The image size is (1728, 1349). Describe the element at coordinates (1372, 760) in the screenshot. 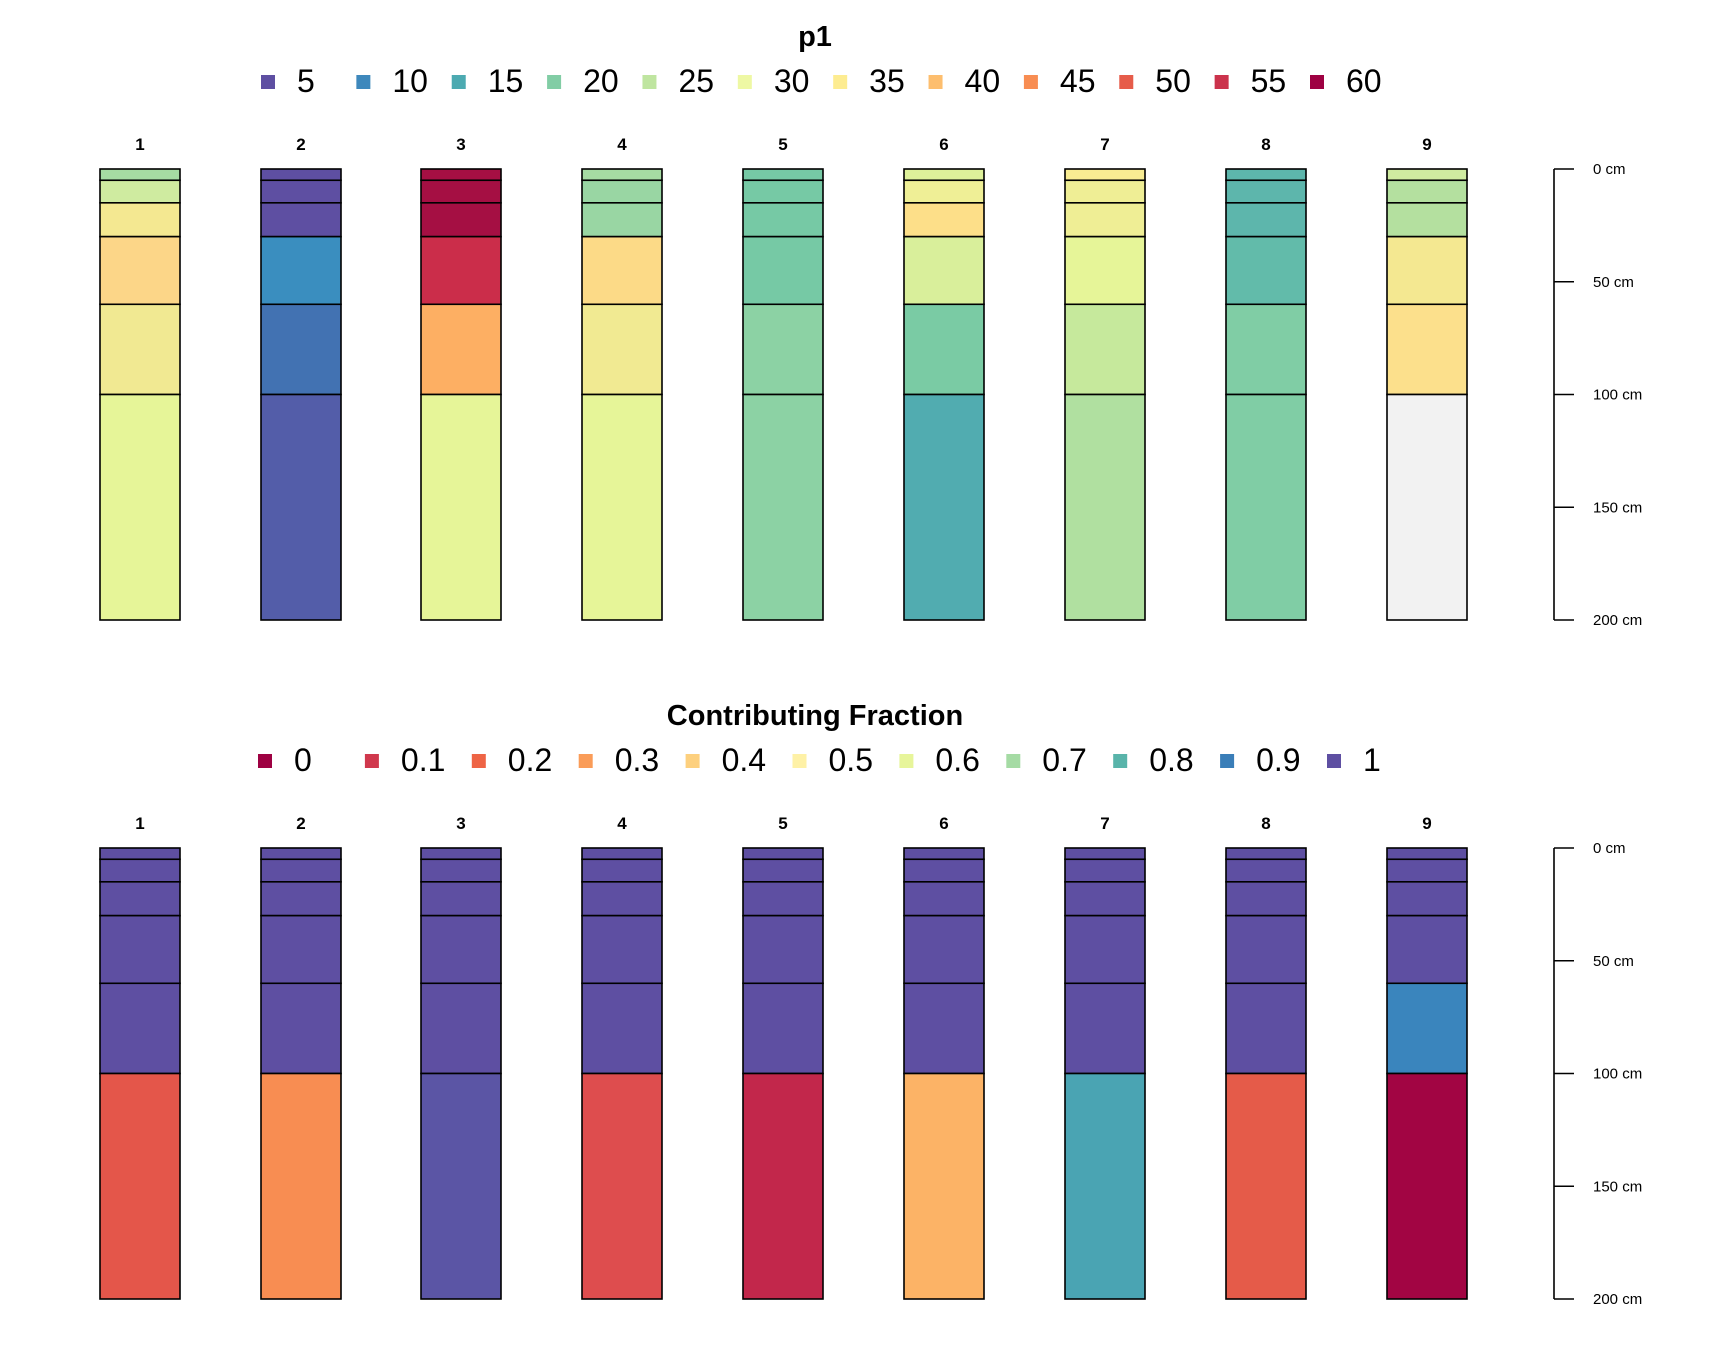

I see `legend-label: 1` at that location.